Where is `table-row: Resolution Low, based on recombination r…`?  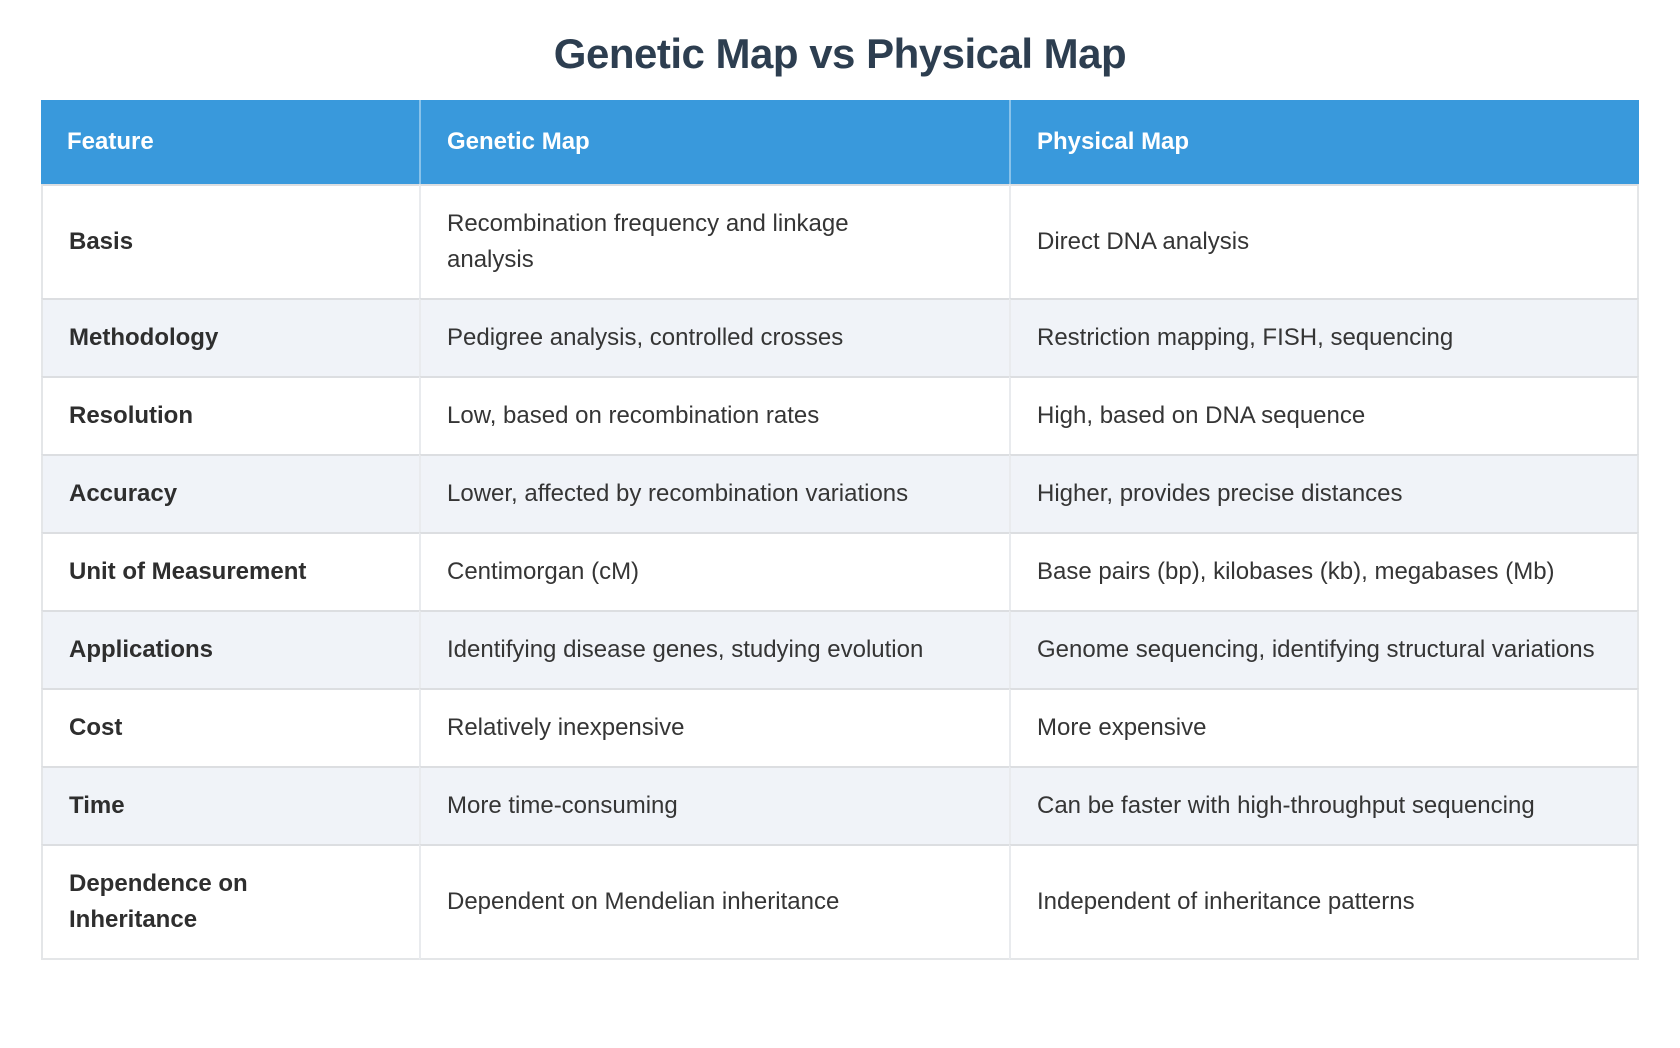 table-row: Resolution Low, based on recombination r… is located at coordinates (840, 415).